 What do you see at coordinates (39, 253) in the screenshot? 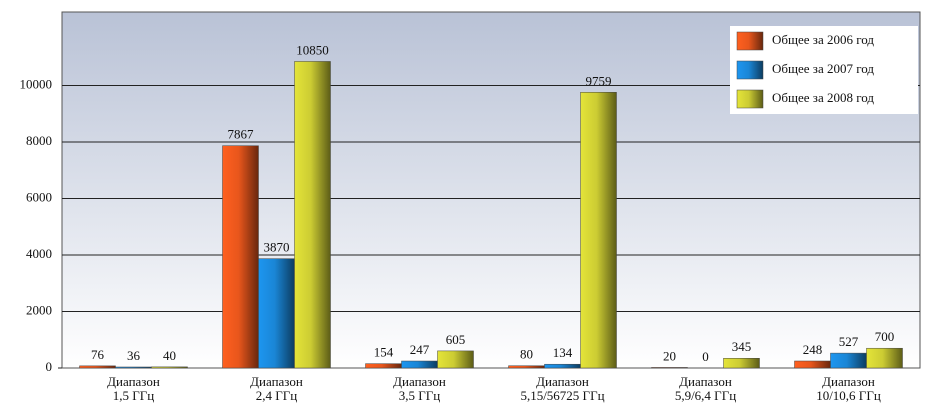
I see `y-tick-label: 4000` at bounding box center [39, 253].